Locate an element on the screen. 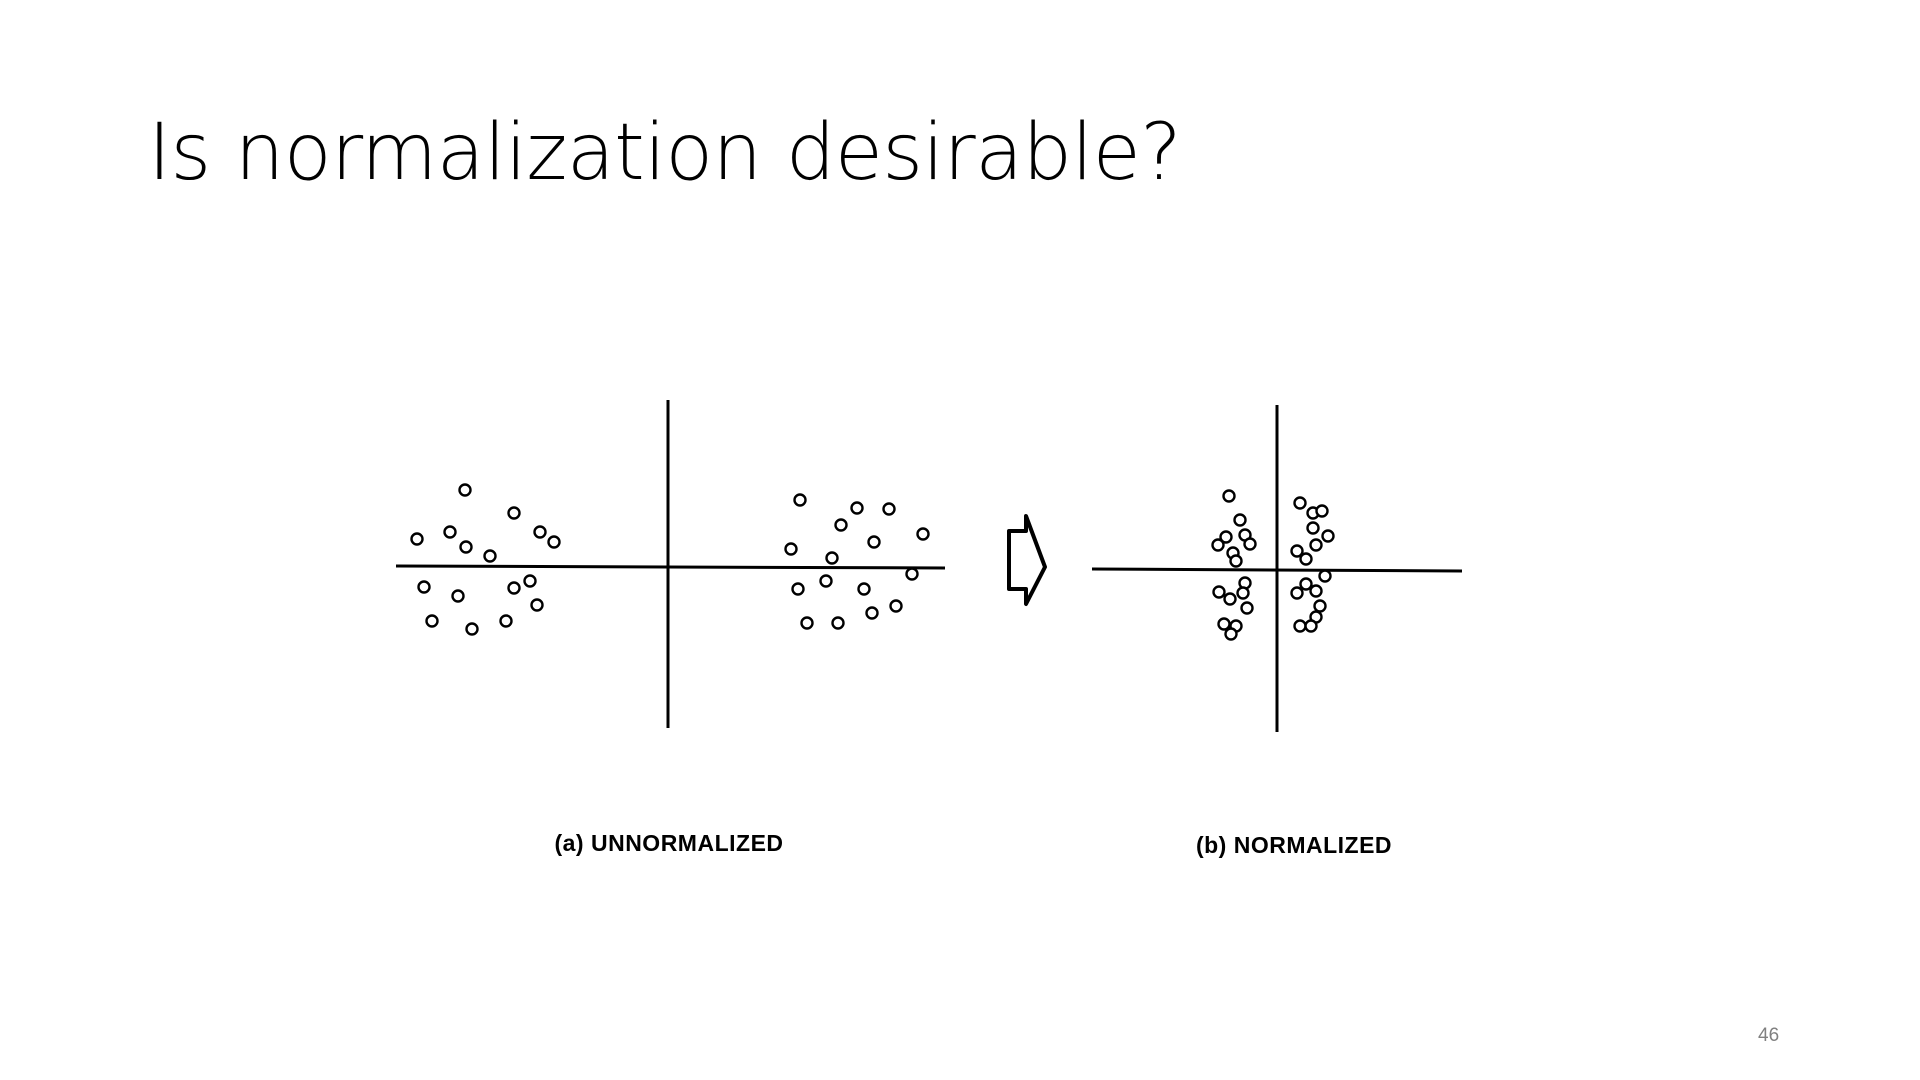 This screenshot has height=1080, width=1920. slide-title: Is normalization desirable? is located at coordinates (665, 153).